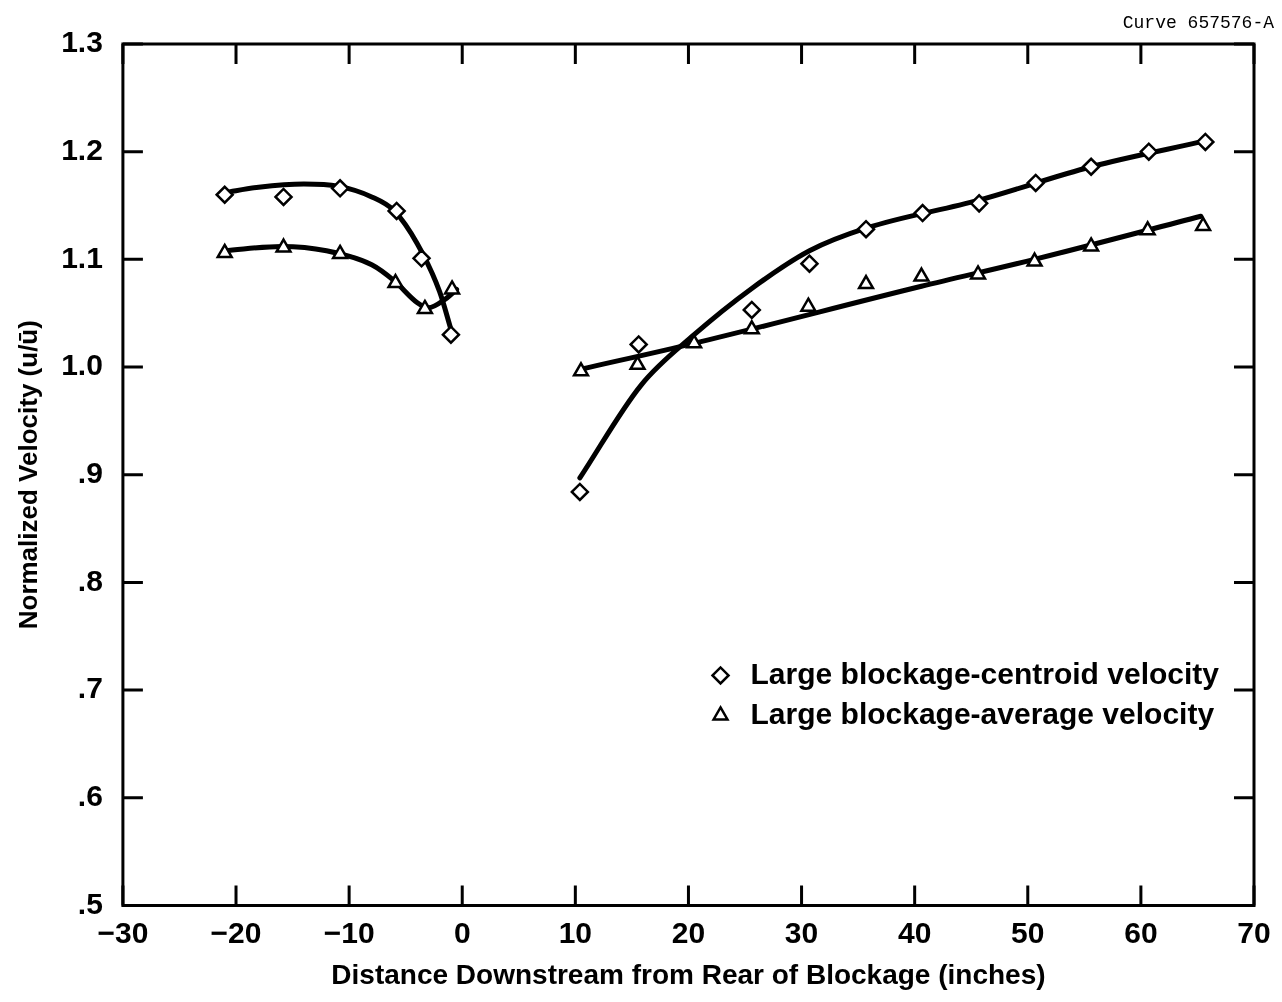 This screenshot has width=1282, height=1002. I want to click on legend-label: Large blockage-average velocity, so click(982, 713).